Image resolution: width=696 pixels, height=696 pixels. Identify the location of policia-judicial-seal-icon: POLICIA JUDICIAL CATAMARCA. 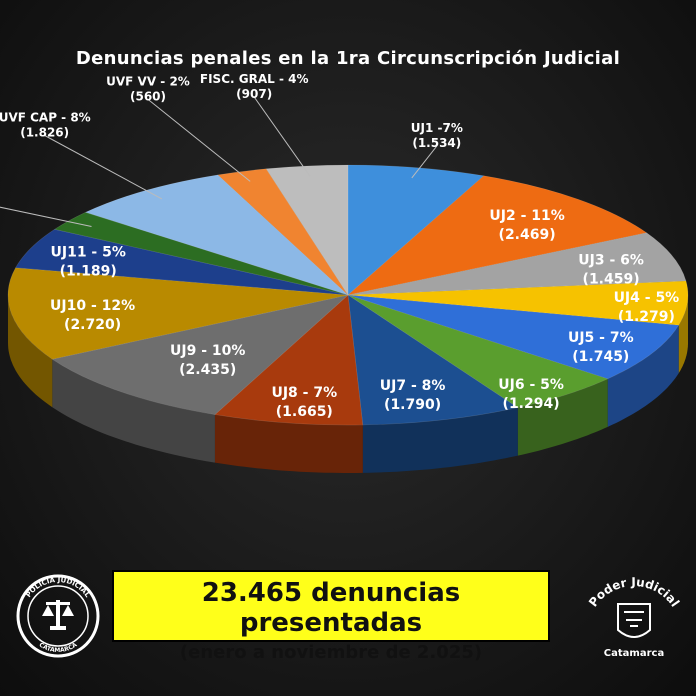
(58, 616).